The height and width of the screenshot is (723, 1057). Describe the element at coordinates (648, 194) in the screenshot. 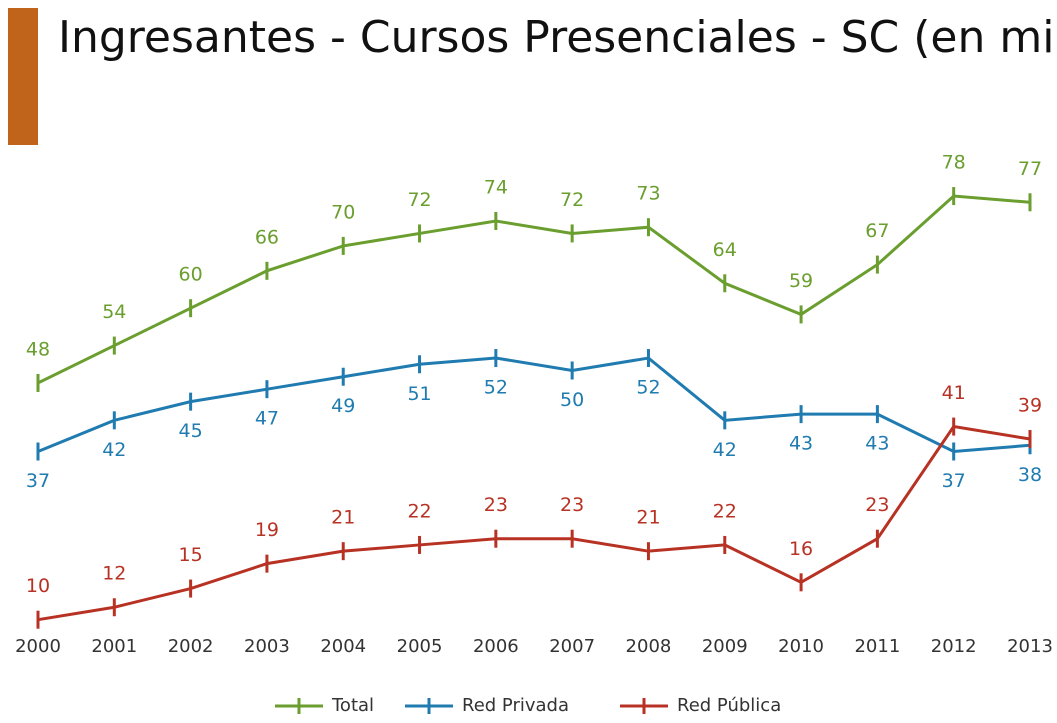

I see `data-label: 73` at that location.